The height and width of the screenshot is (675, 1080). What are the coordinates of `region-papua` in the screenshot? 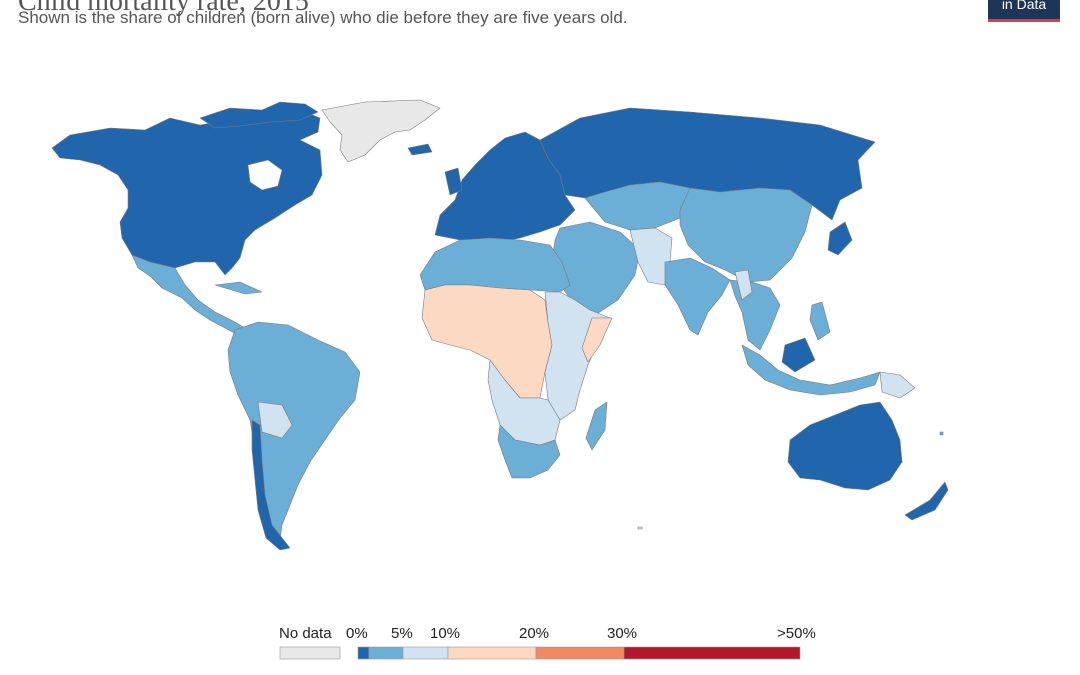 It's located at (897, 385).